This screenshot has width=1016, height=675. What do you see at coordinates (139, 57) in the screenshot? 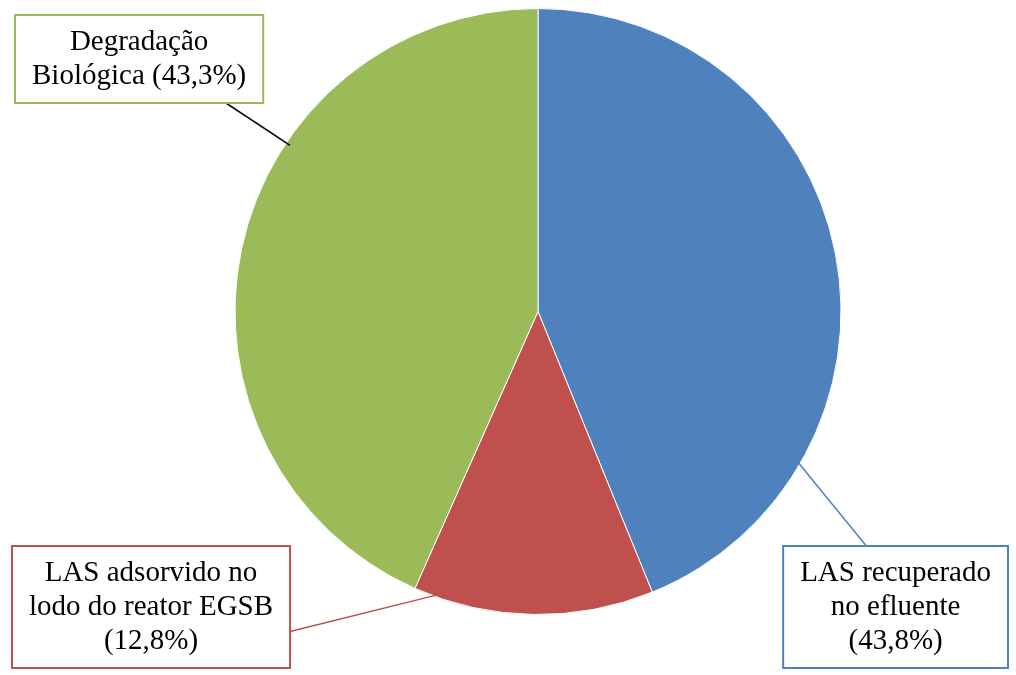
I see `slice-label: Degradação Biológica (43,3%)` at bounding box center [139, 57].